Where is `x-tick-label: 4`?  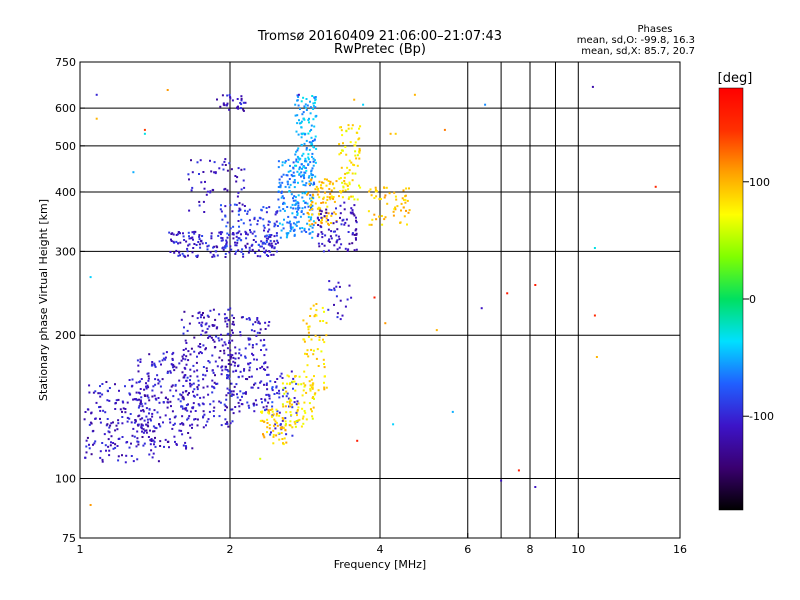
x-tick-label: 4 is located at coordinates (380, 549).